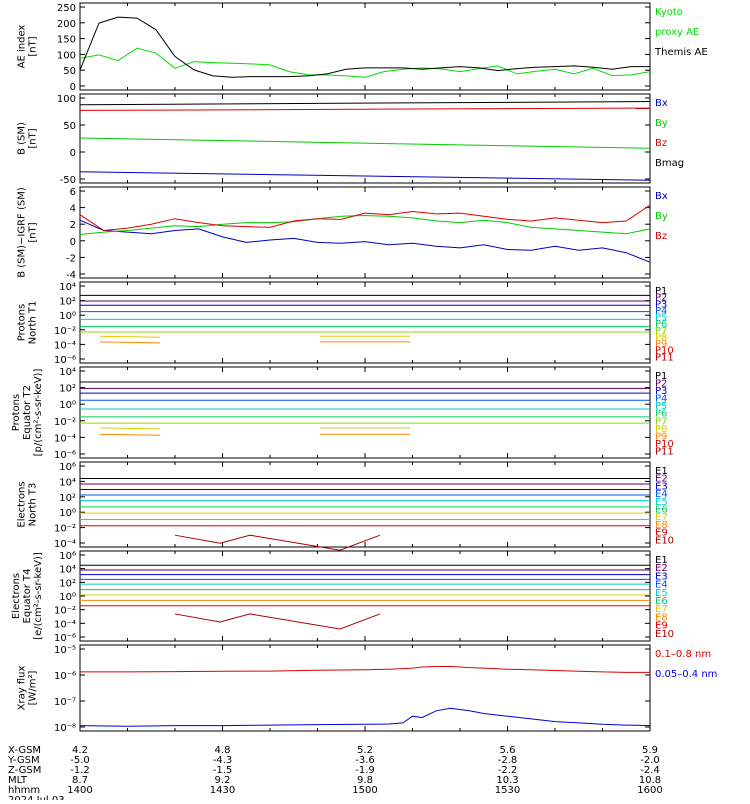 This screenshot has width=750, height=804. Describe the element at coordinates (508, 760) in the screenshot. I see `axis-row-value: -2.8` at that location.